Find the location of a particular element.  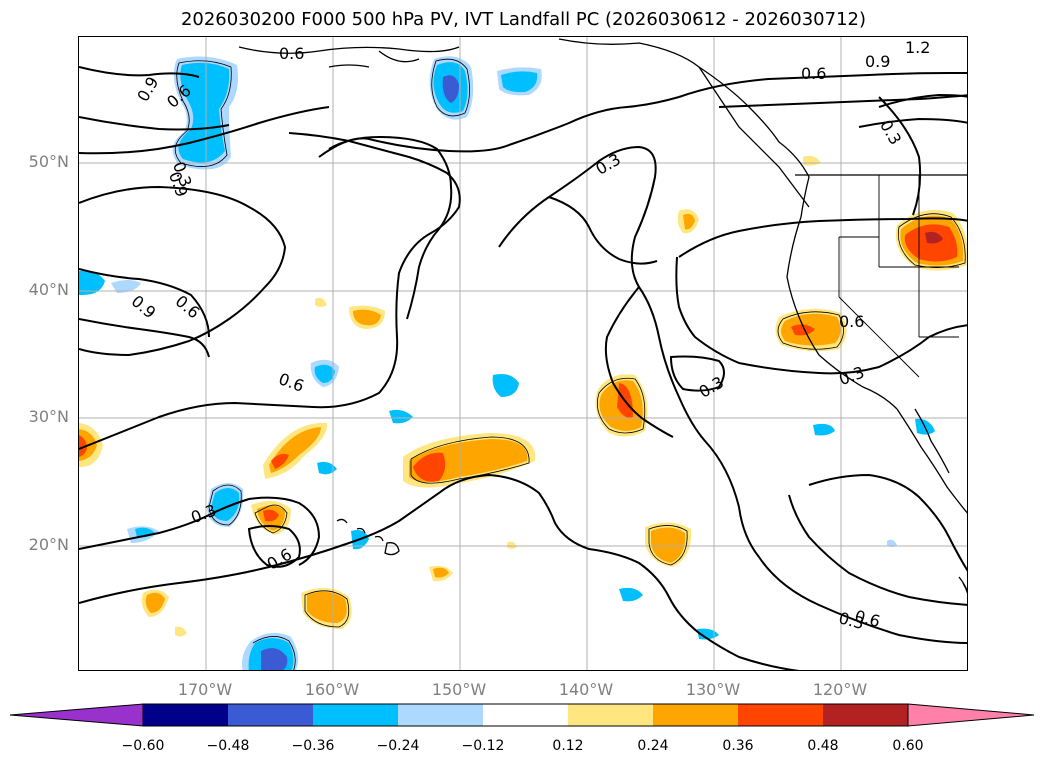

colorbar-outline is located at coordinates (525, 715).